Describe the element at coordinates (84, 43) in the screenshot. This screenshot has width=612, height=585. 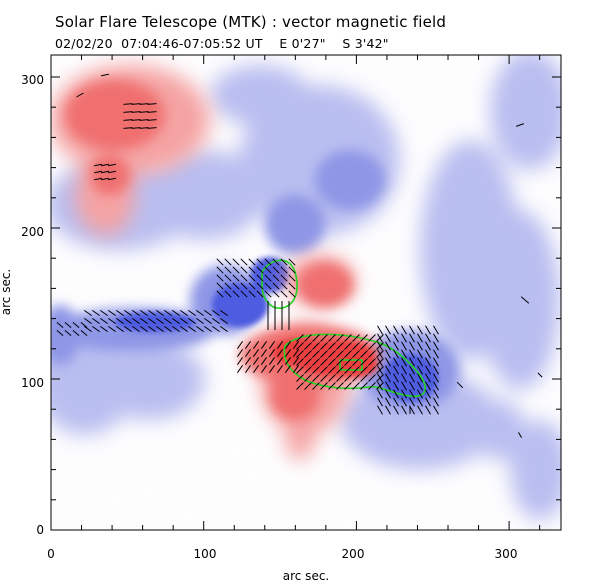
I see `observation-date: 02/02/20` at that location.